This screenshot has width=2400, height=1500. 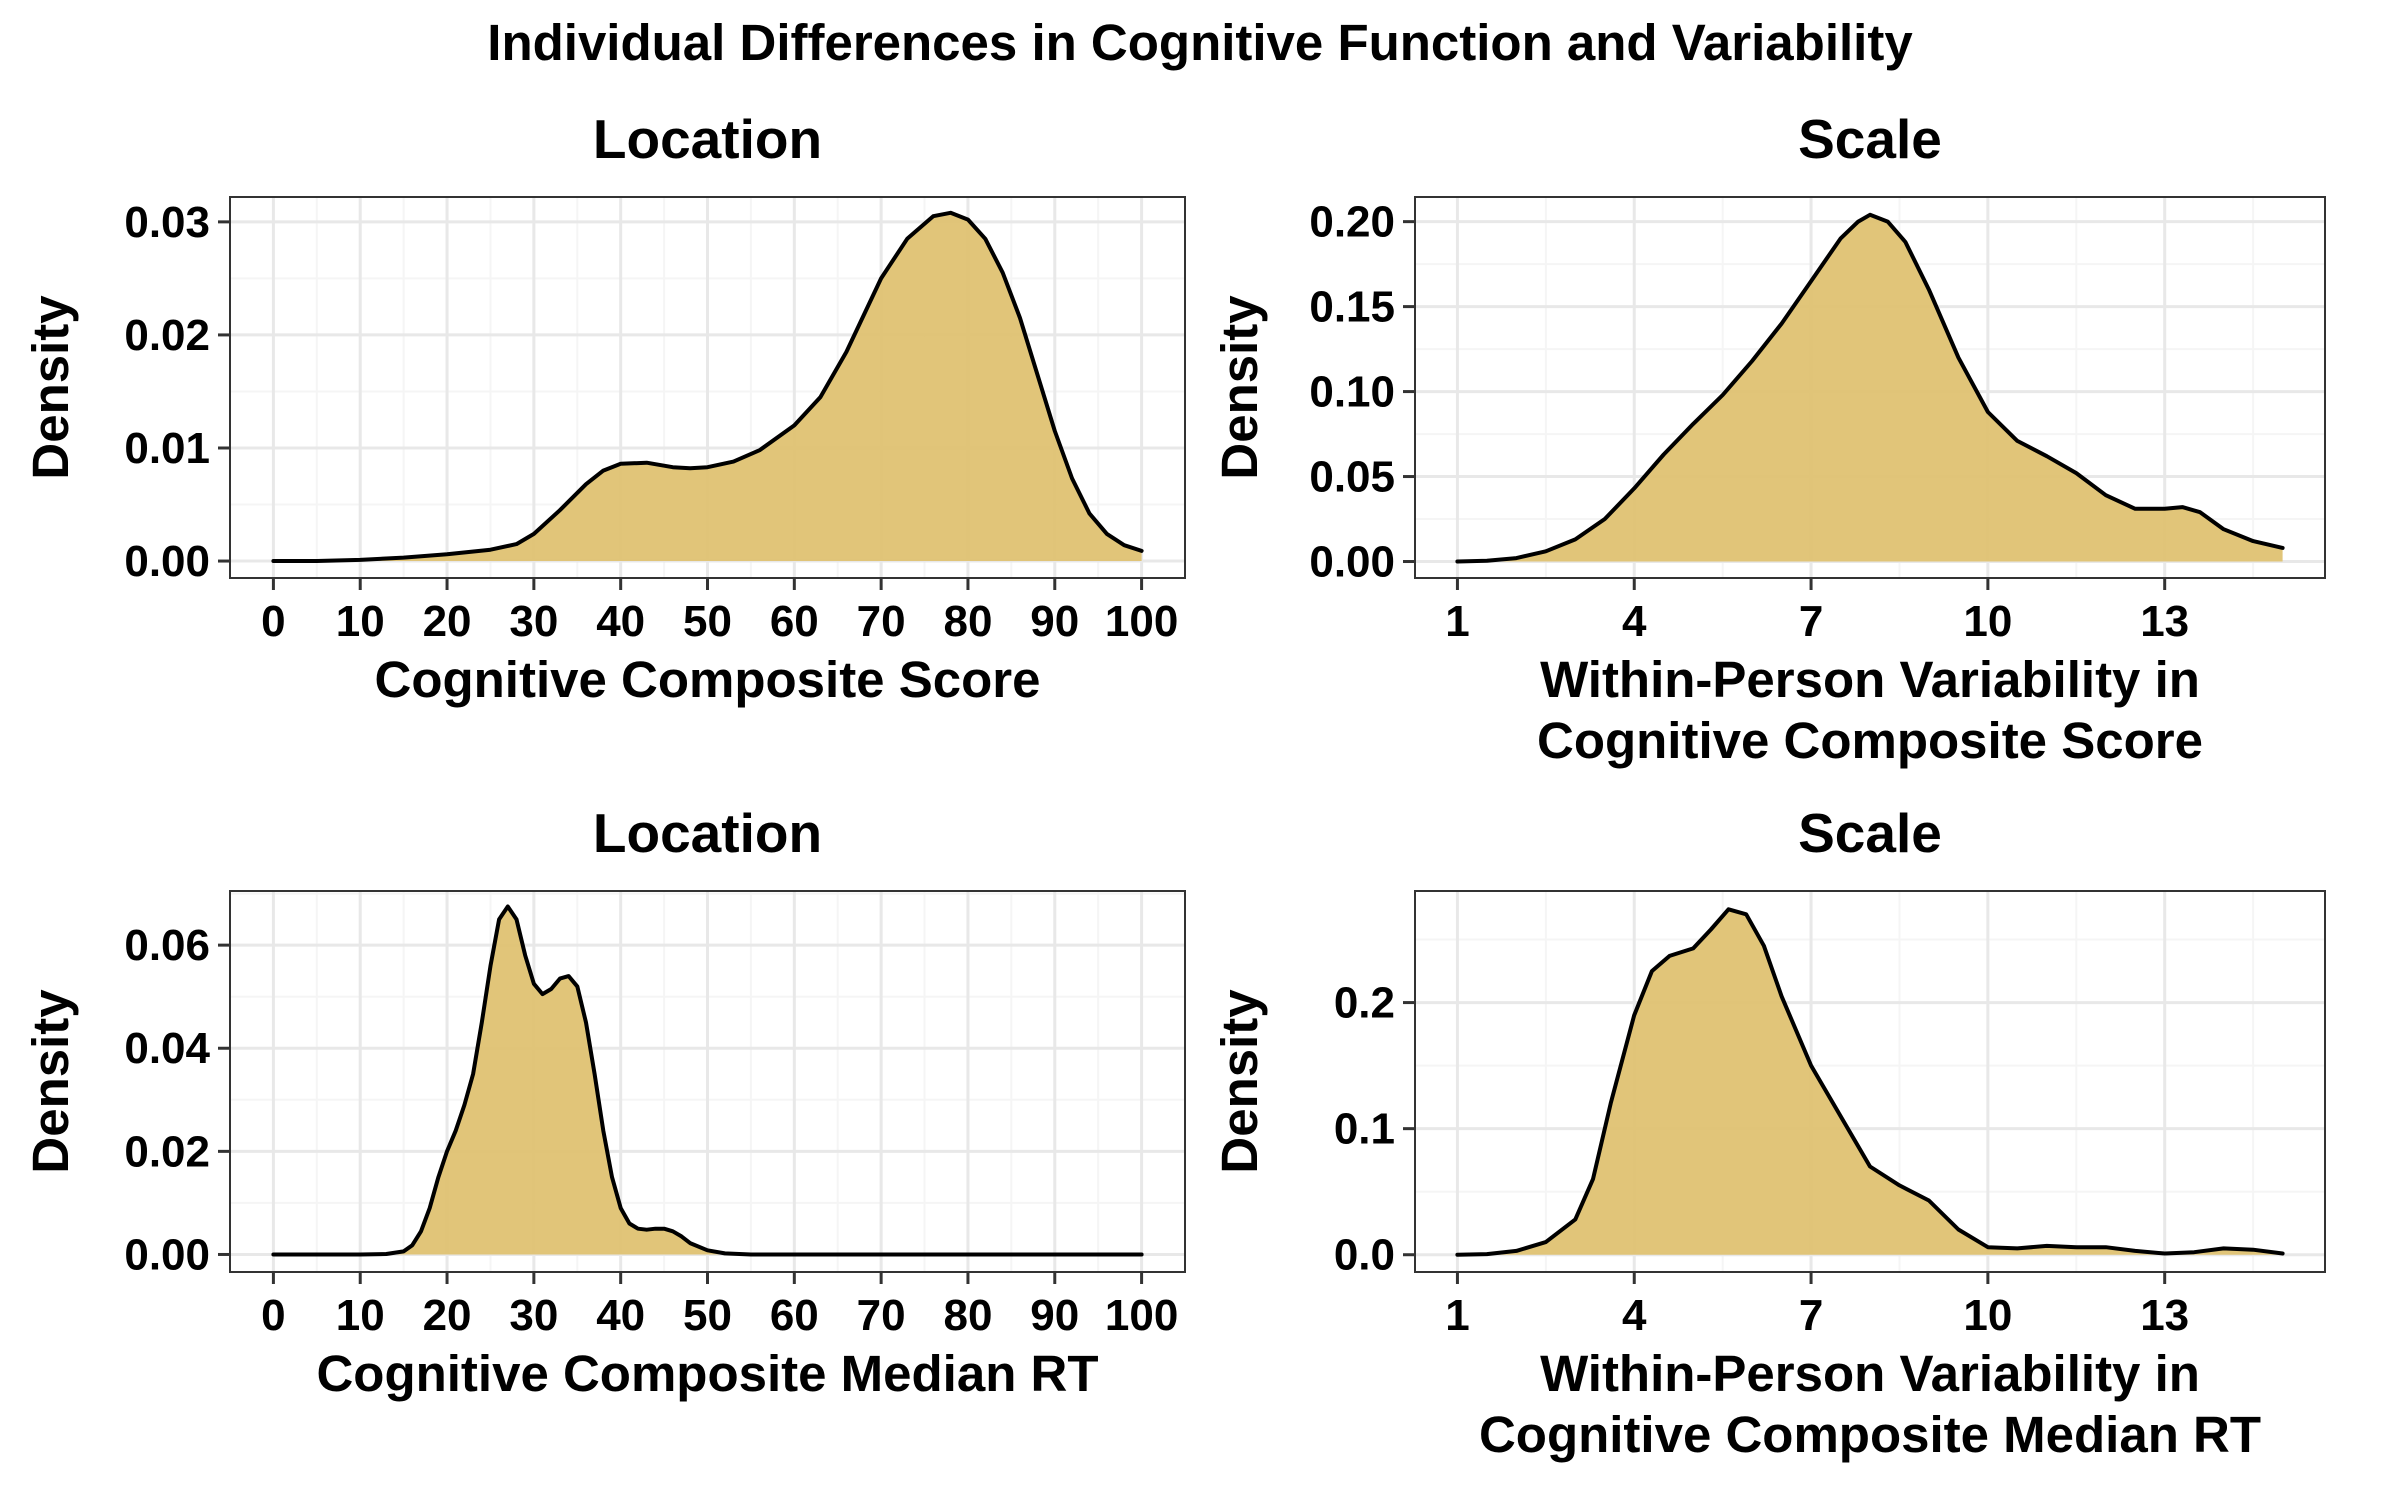 I want to click on y-tick-label: 0.10, so click(x=1352, y=392).